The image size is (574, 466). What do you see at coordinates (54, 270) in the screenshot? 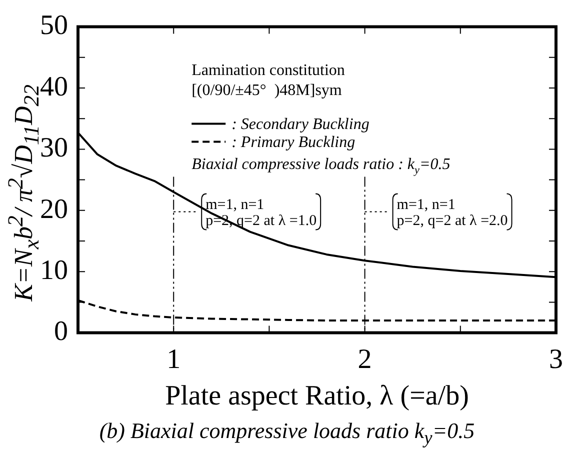
I see `y-tick-label: 10` at bounding box center [54, 270].